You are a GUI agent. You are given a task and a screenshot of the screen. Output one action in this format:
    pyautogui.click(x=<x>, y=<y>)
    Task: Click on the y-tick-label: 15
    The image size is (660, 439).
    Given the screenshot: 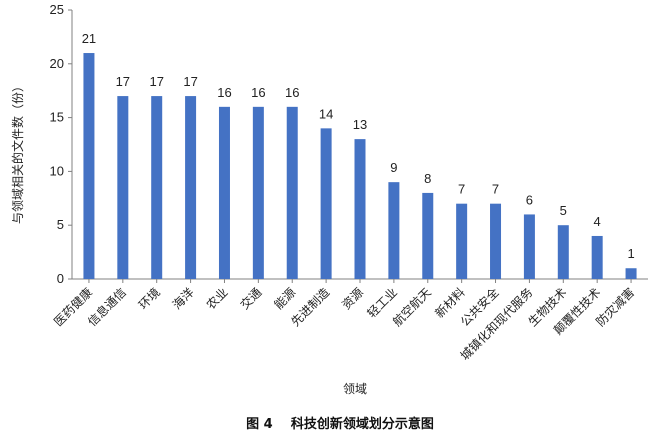 What is the action you would take?
    pyautogui.click(x=57, y=117)
    